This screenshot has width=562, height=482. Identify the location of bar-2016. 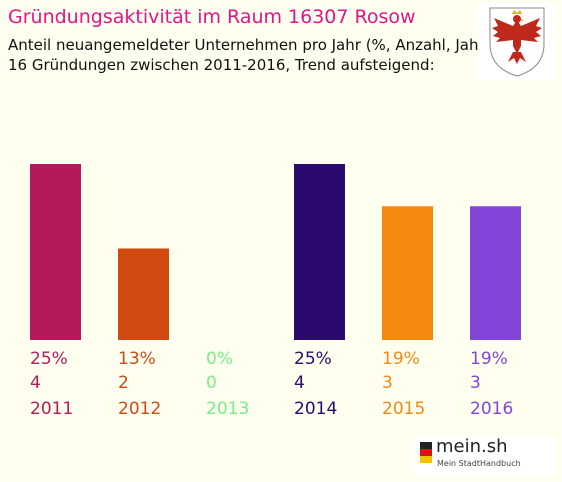
(495, 273).